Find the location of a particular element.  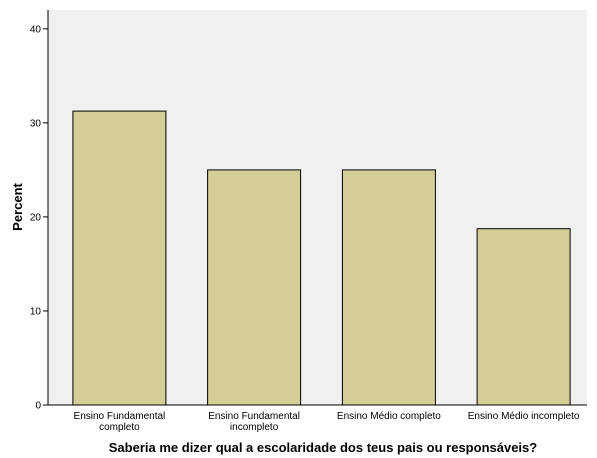

y-tick-label-20: 20 is located at coordinates (36, 217).